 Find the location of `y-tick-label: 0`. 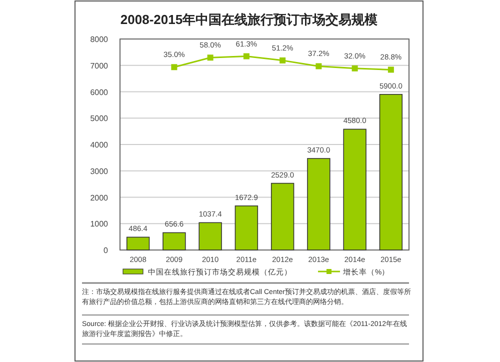

y-tick-label: 0 is located at coordinates (106, 250).